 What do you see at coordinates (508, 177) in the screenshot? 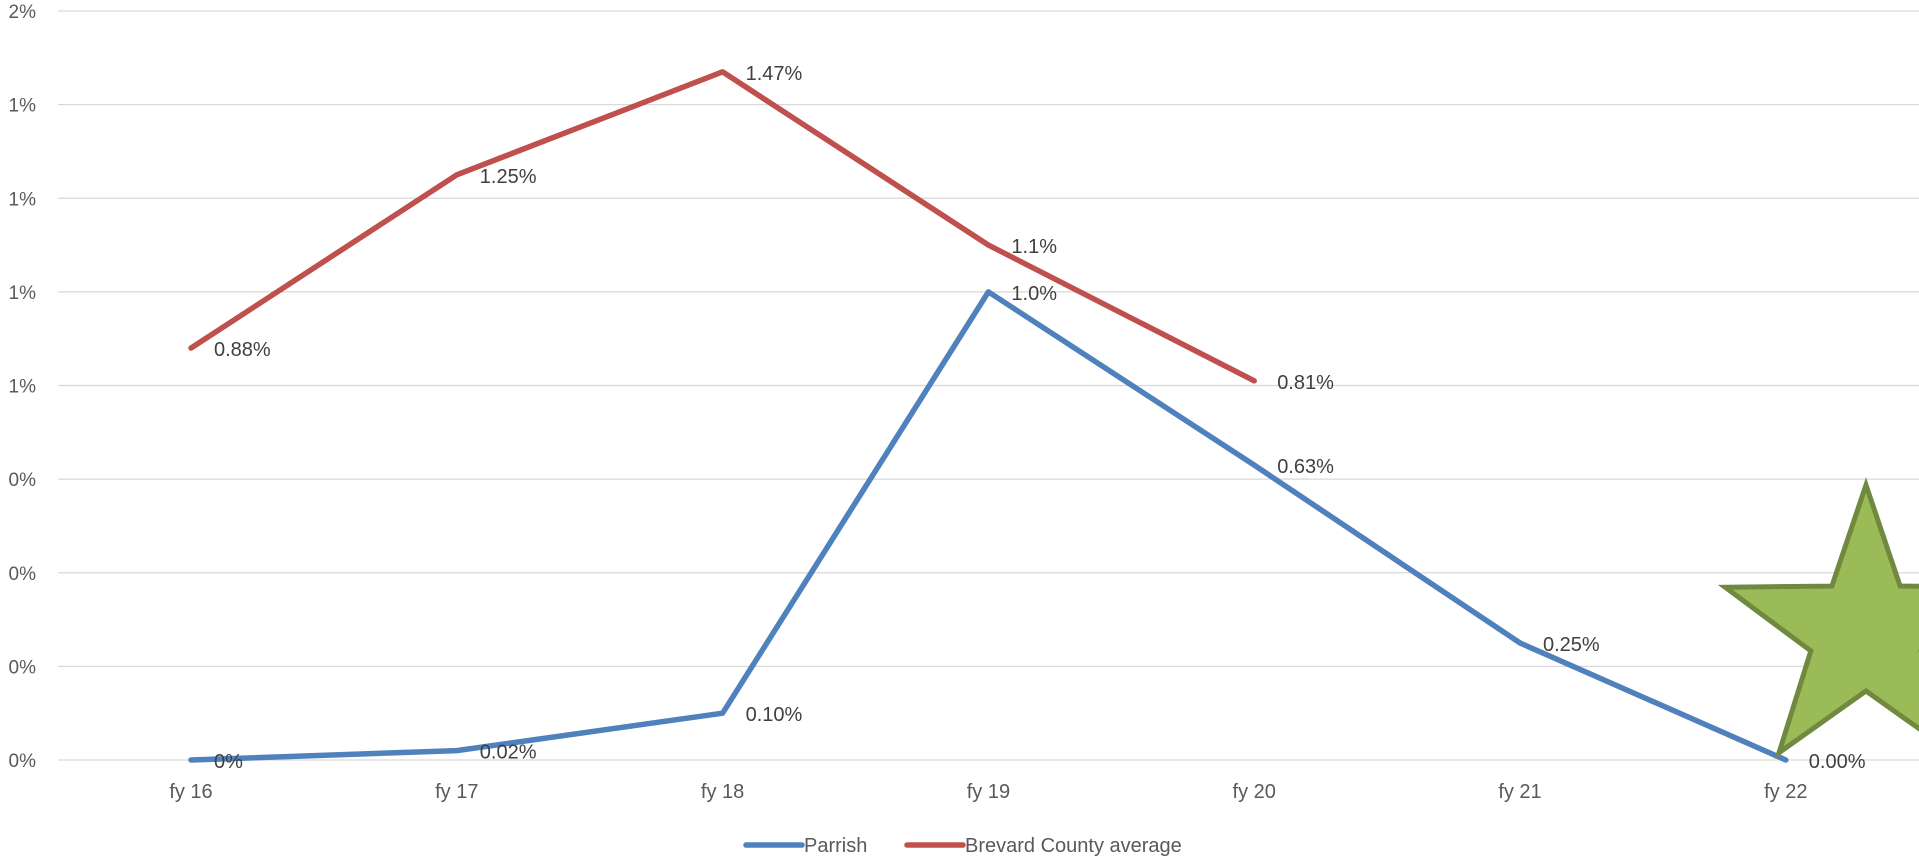
I see `data-label: 1.25%` at bounding box center [508, 177].